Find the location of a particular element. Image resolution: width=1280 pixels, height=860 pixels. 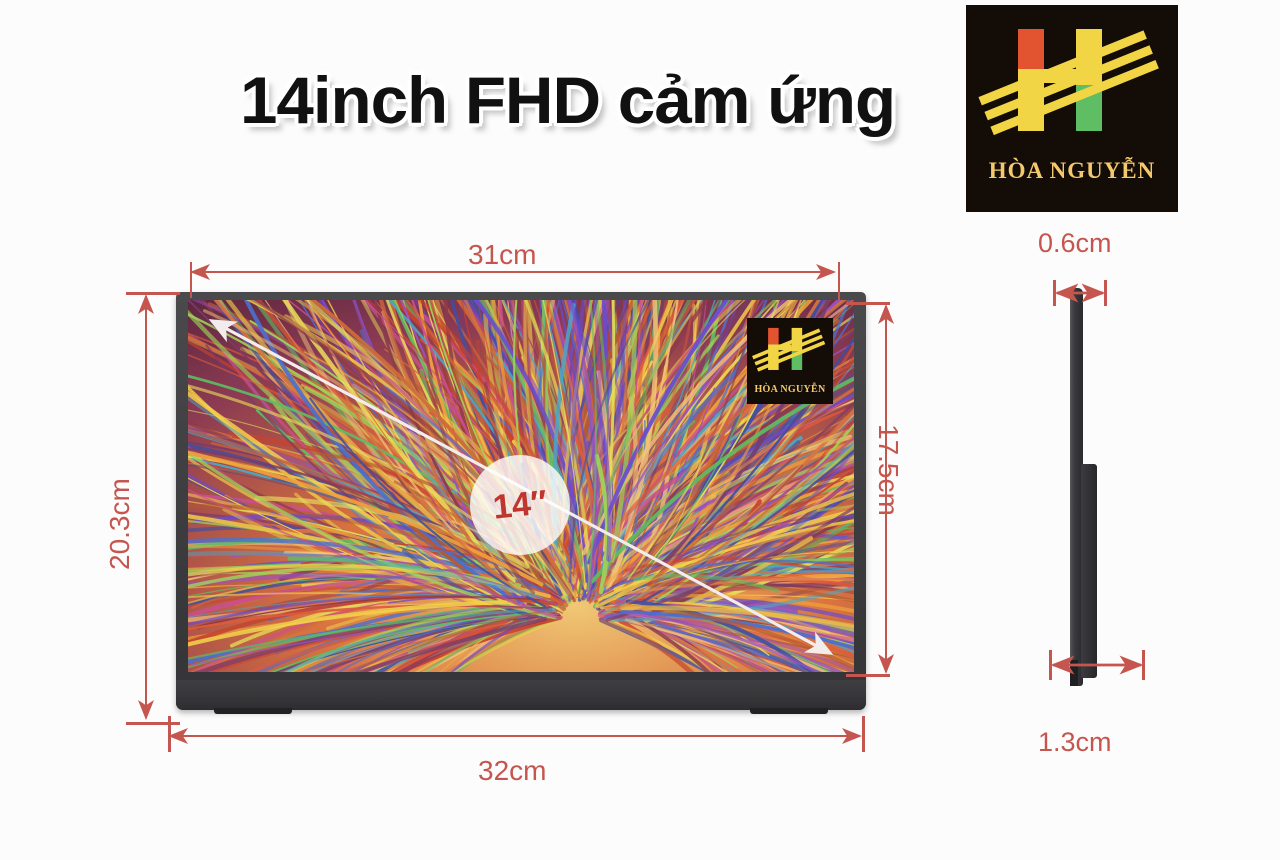

dimension-label-screen-height: 17.5cm is located at coordinates (888, 470).